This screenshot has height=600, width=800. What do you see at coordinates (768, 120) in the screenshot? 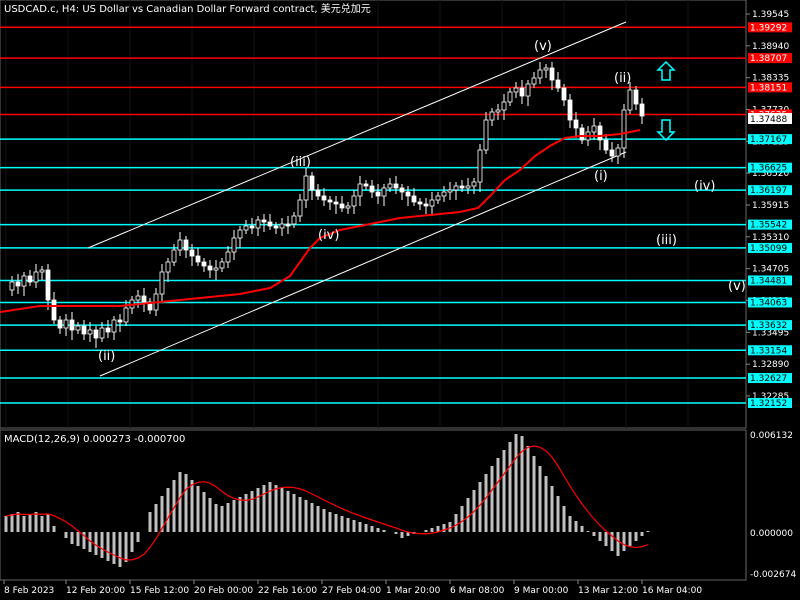
I see `current-price-label: 1.37488` at bounding box center [768, 120].